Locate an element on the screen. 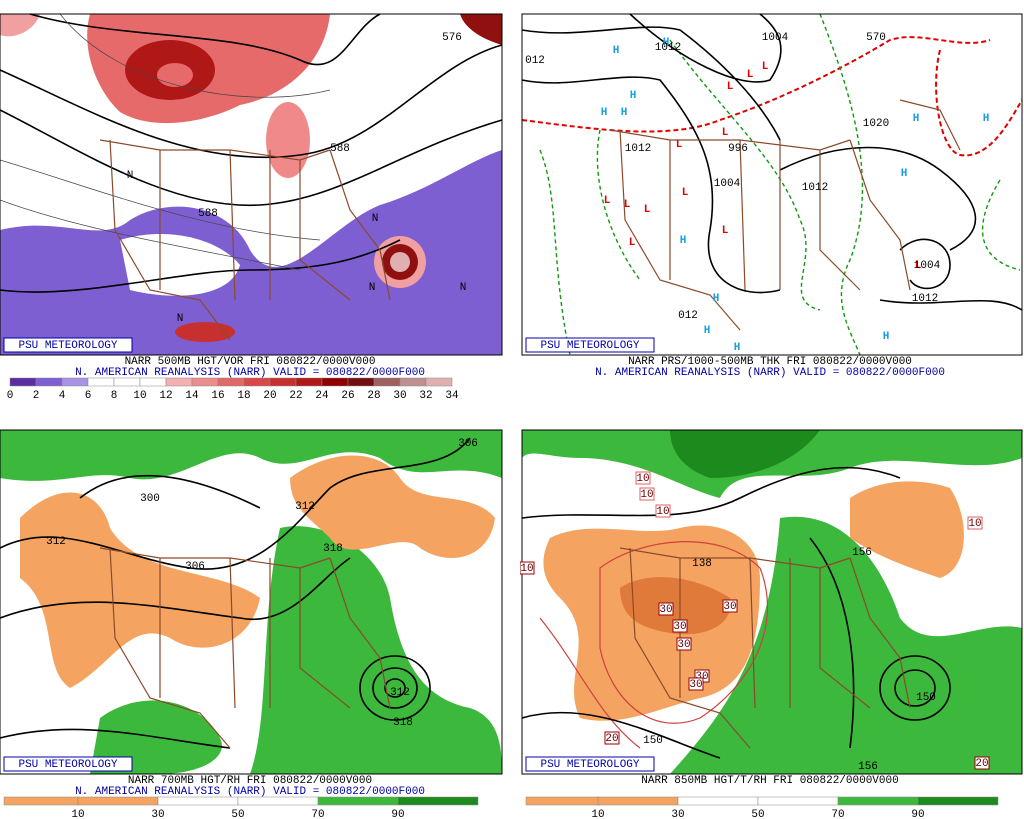  contour-label: 996 is located at coordinates (738, 149).